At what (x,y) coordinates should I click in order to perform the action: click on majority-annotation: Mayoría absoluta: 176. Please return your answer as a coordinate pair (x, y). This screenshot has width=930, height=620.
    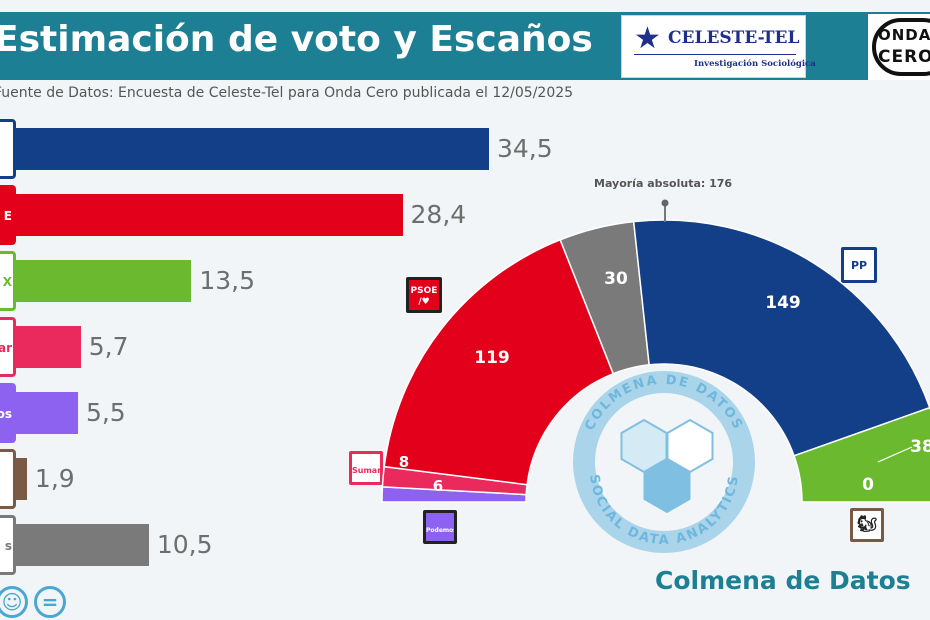
    Looking at the image, I should click on (663, 183).